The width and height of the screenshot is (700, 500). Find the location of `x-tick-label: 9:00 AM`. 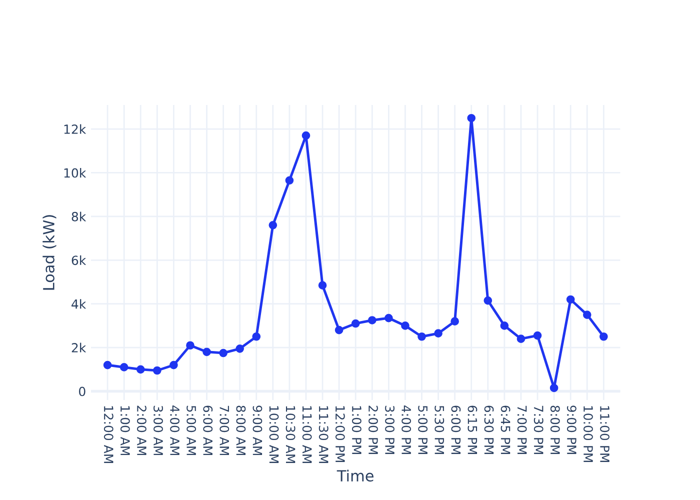

x-tick-label: 9:00 AM is located at coordinates (257, 431).